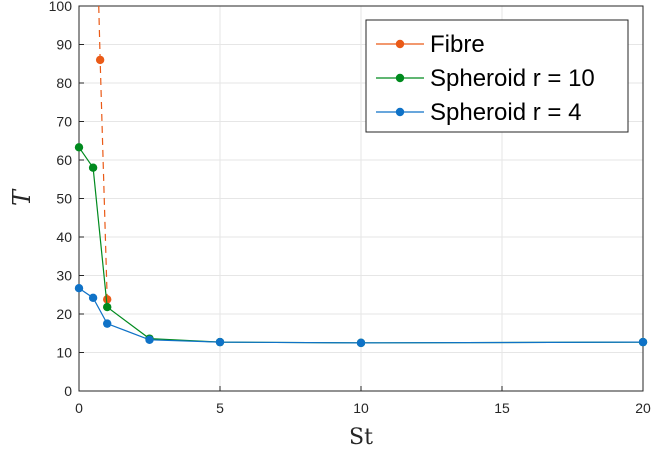 This screenshot has height=454, width=652. What do you see at coordinates (361, 408) in the screenshot?
I see `x-tick-label: 10` at bounding box center [361, 408].